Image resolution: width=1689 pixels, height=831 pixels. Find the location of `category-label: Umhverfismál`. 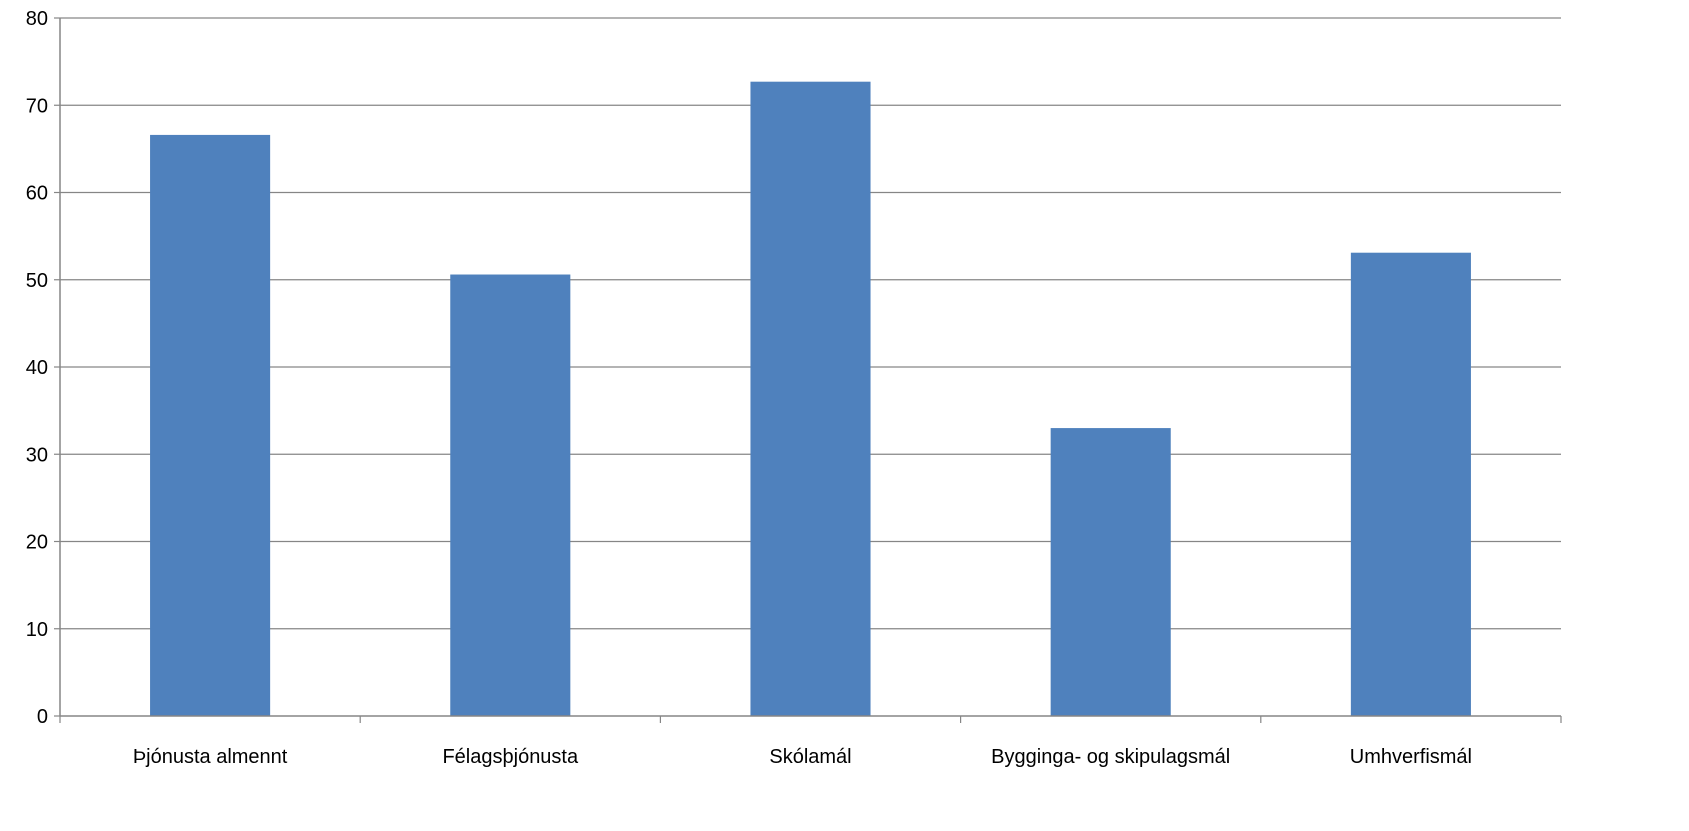

category-label: Umhverfismál is located at coordinates (1411, 757).